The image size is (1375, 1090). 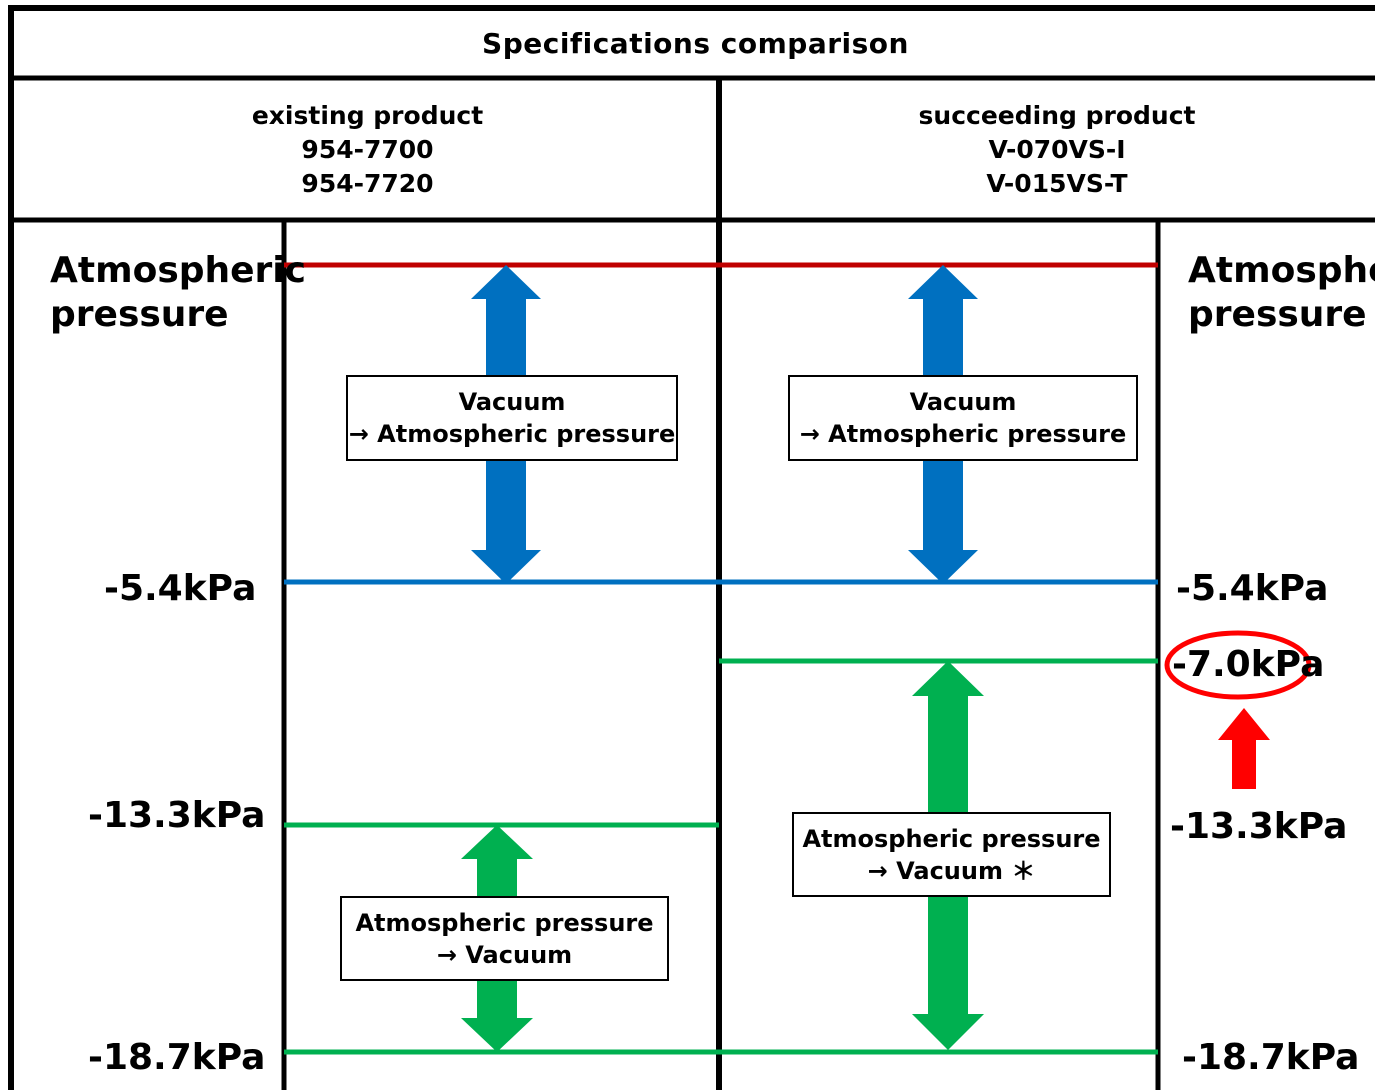 What do you see at coordinates (951, 870) in the screenshot?
I see `succeeding-suction-line2: → Vacuum ＊` at bounding box center [951, 870].